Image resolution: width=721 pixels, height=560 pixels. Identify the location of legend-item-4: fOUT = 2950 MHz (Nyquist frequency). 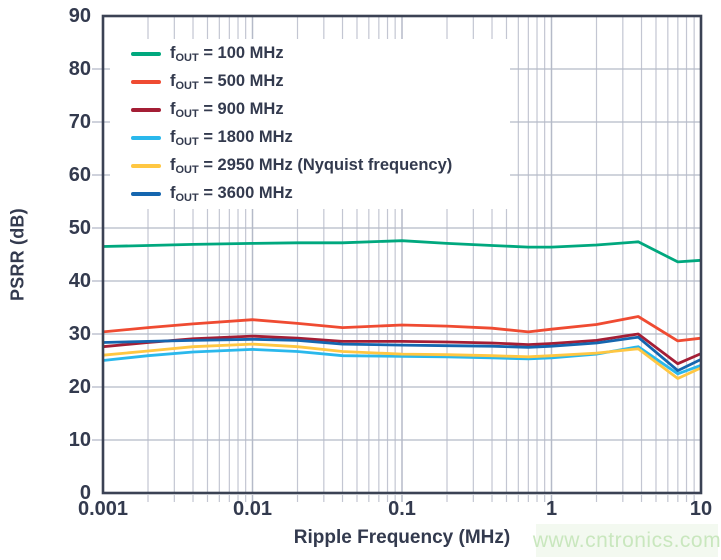
(310, 166).